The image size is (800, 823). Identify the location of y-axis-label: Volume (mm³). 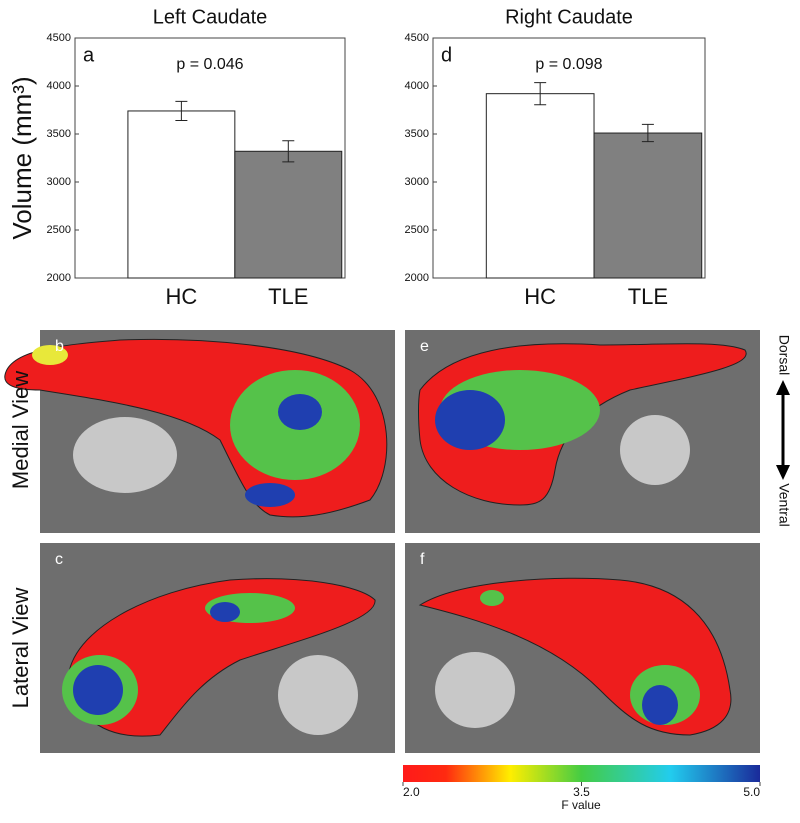
(22, 157).